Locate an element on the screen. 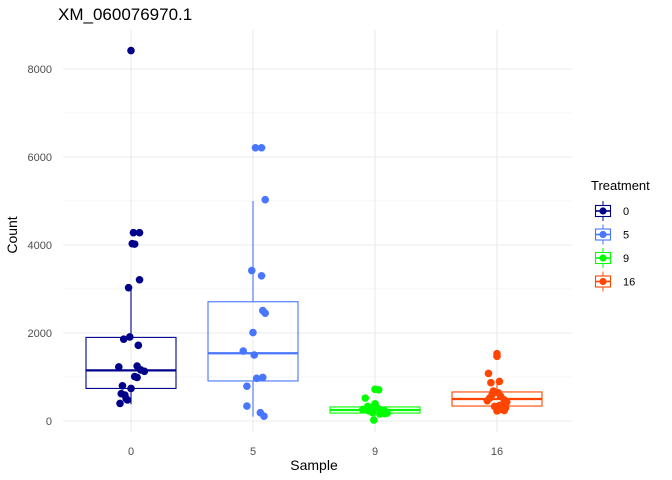 Image resolution: width=672 pixels, height=480 pixels. y-tick-label: 2000 is located at coordinates (40, 334).